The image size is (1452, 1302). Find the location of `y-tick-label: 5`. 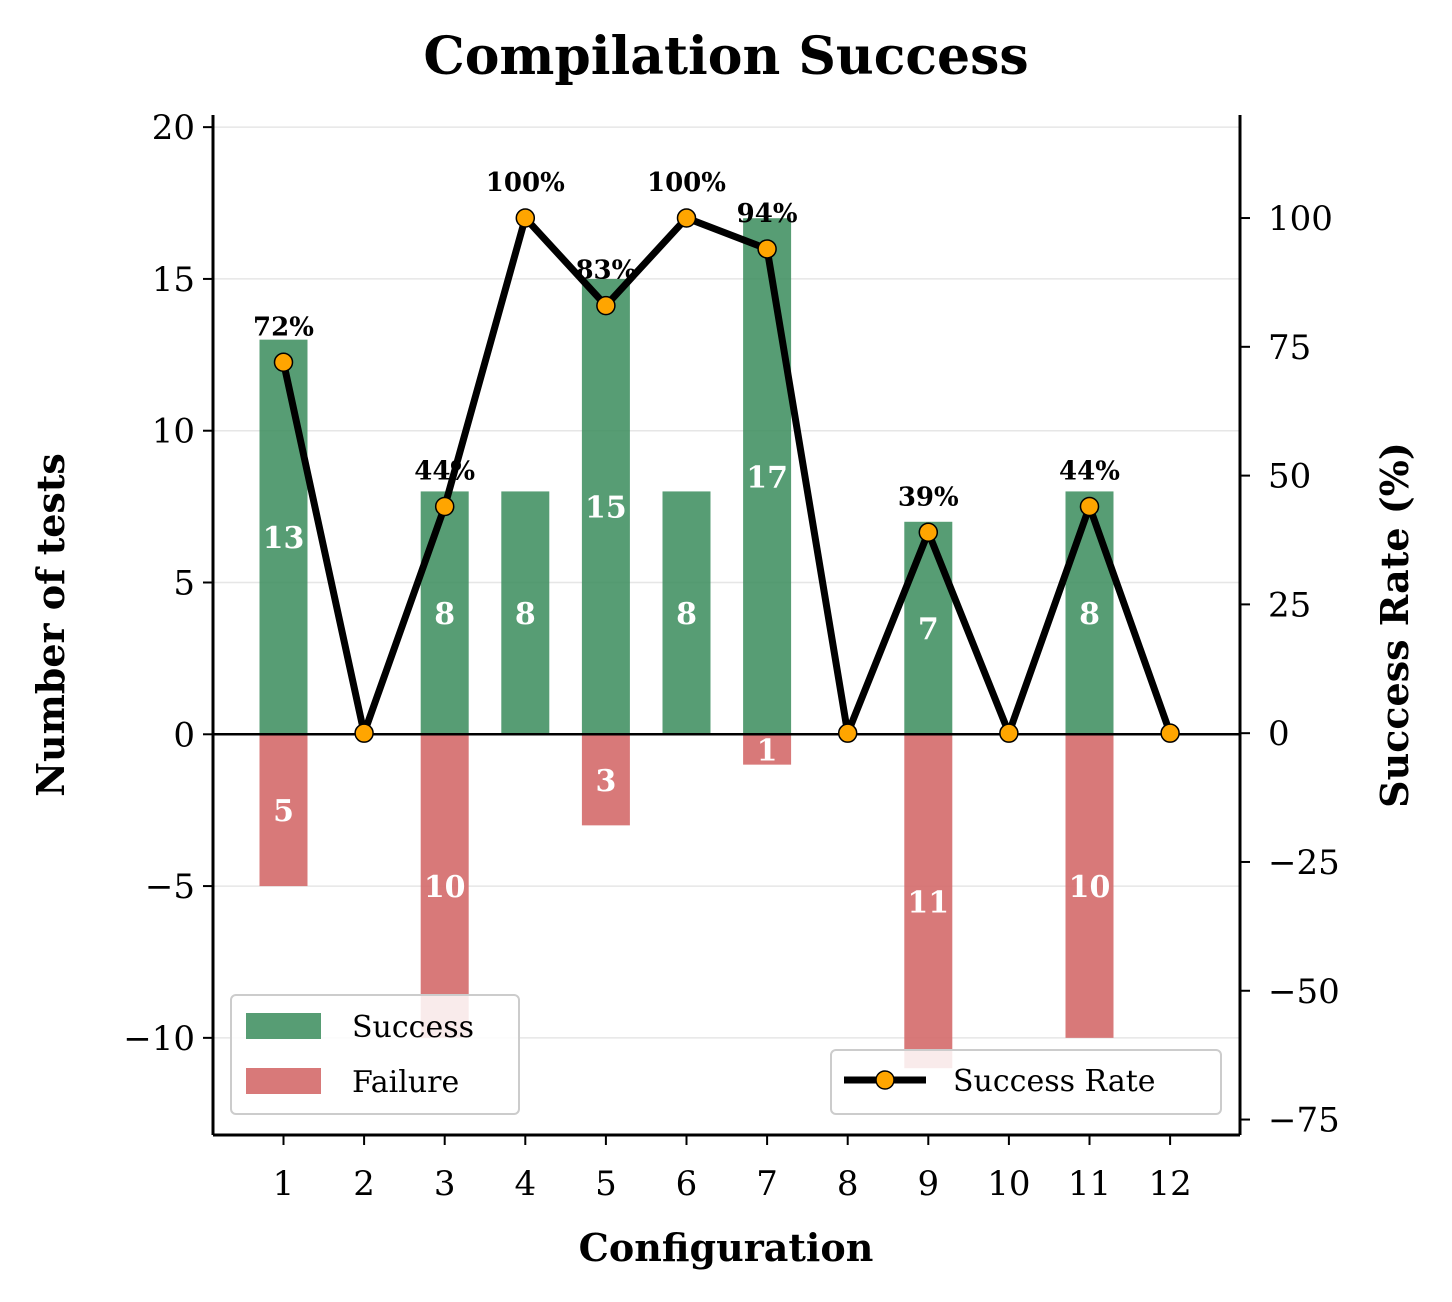

y-tick-label: 5 is located at coordinates (184, 584).